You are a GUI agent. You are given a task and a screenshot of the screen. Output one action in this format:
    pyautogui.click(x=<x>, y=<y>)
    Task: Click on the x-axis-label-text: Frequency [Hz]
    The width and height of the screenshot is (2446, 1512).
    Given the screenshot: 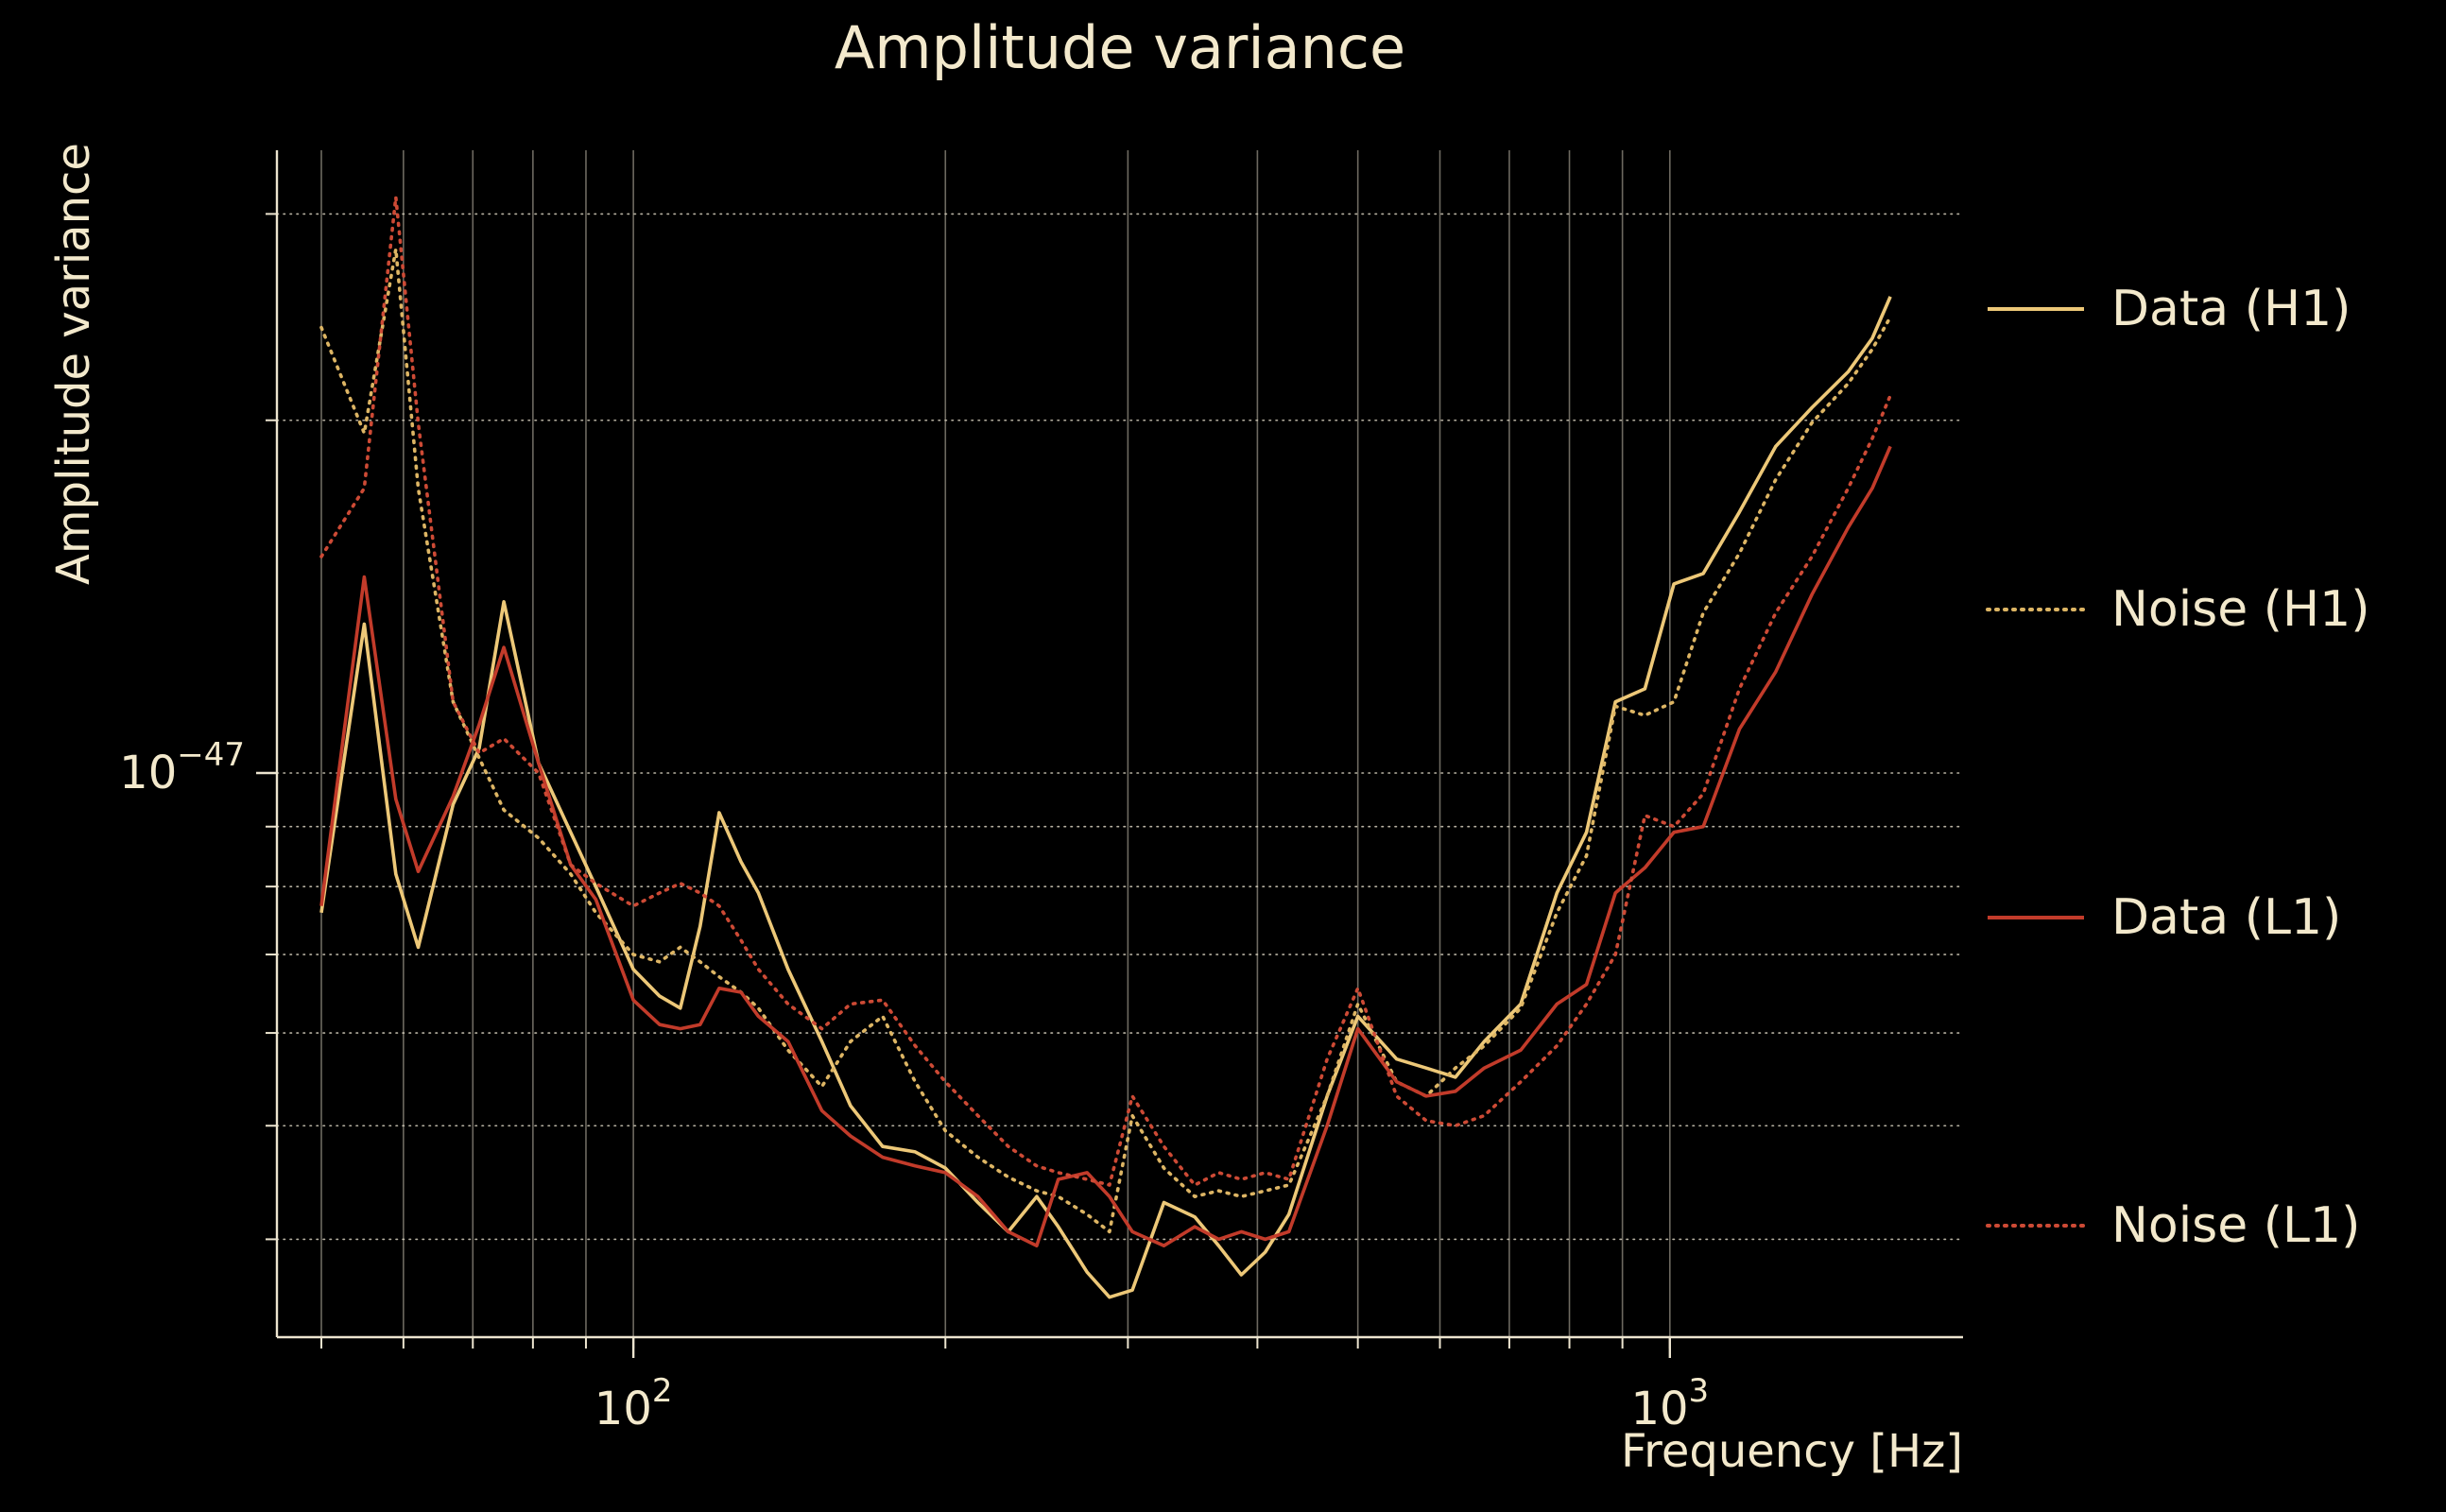 What is the action you would take?
    pyautogui.click(x=1792, y=1451)
    